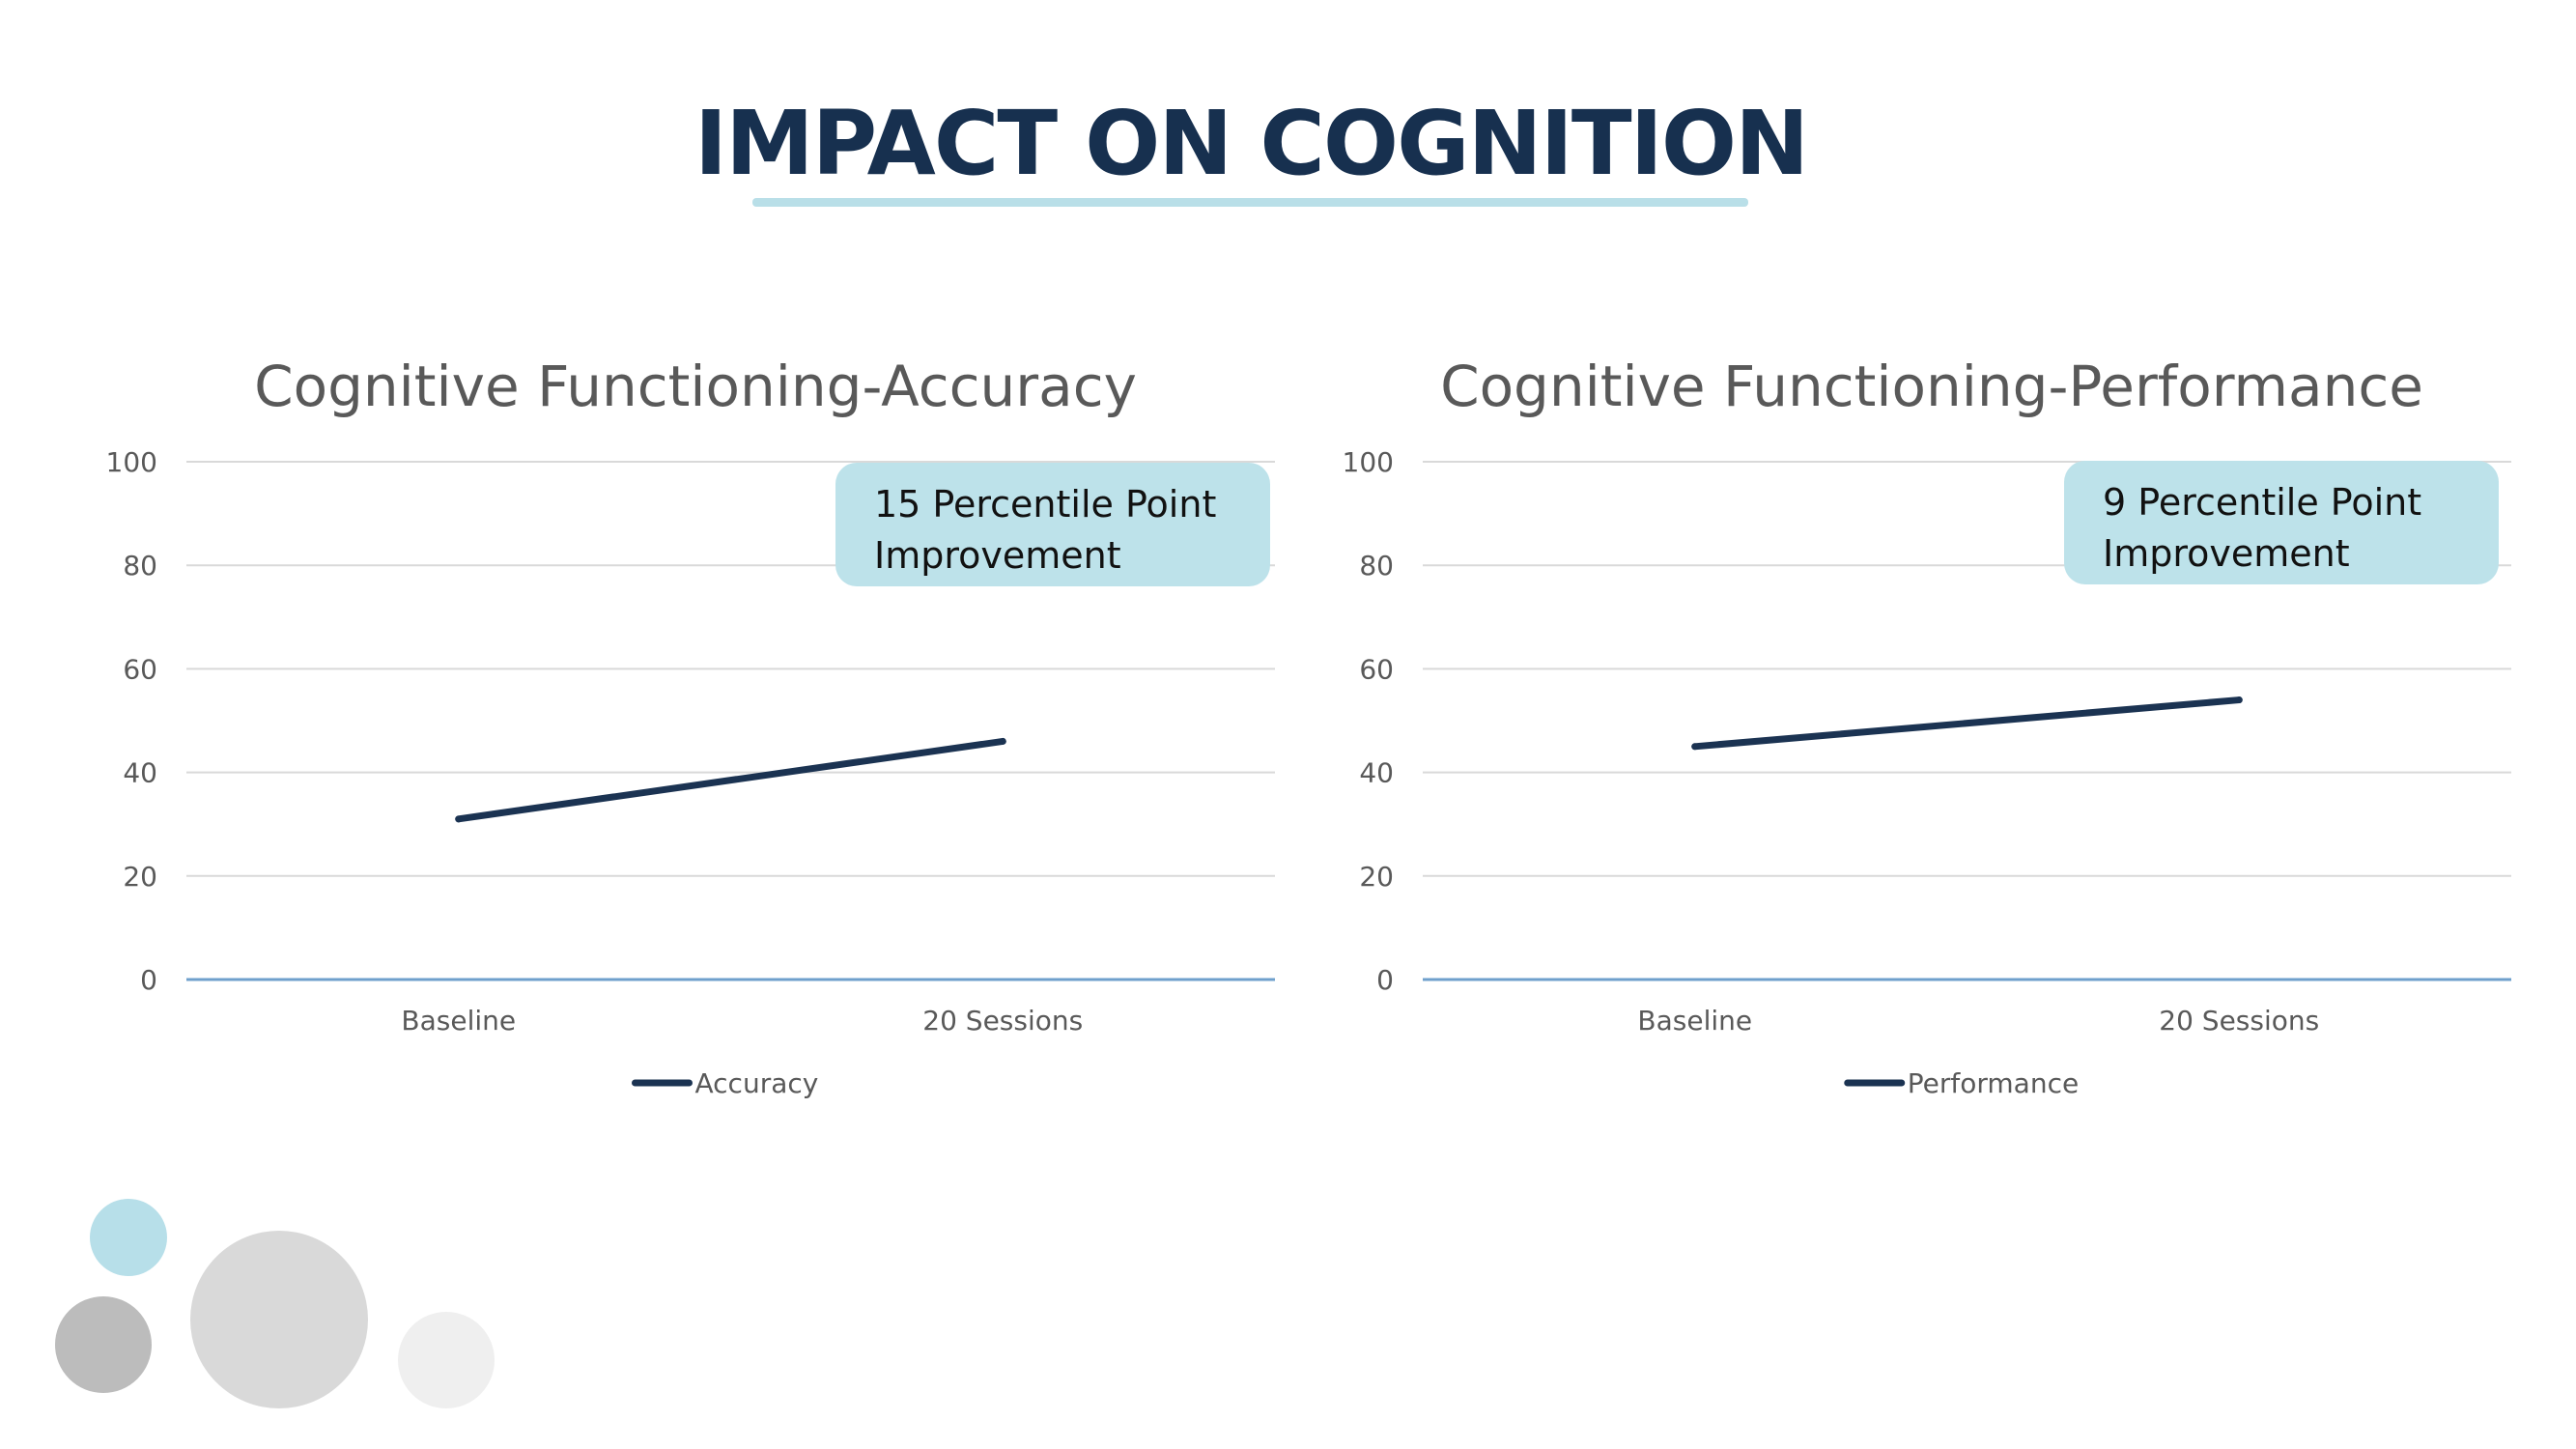 The height and width of the screenshot is (1449, 2576). What do you see at coordinates (2262, 502) in the screenshot?
I see `callout-text: 9 Percentile Point` at bounding box center [2262, 502].